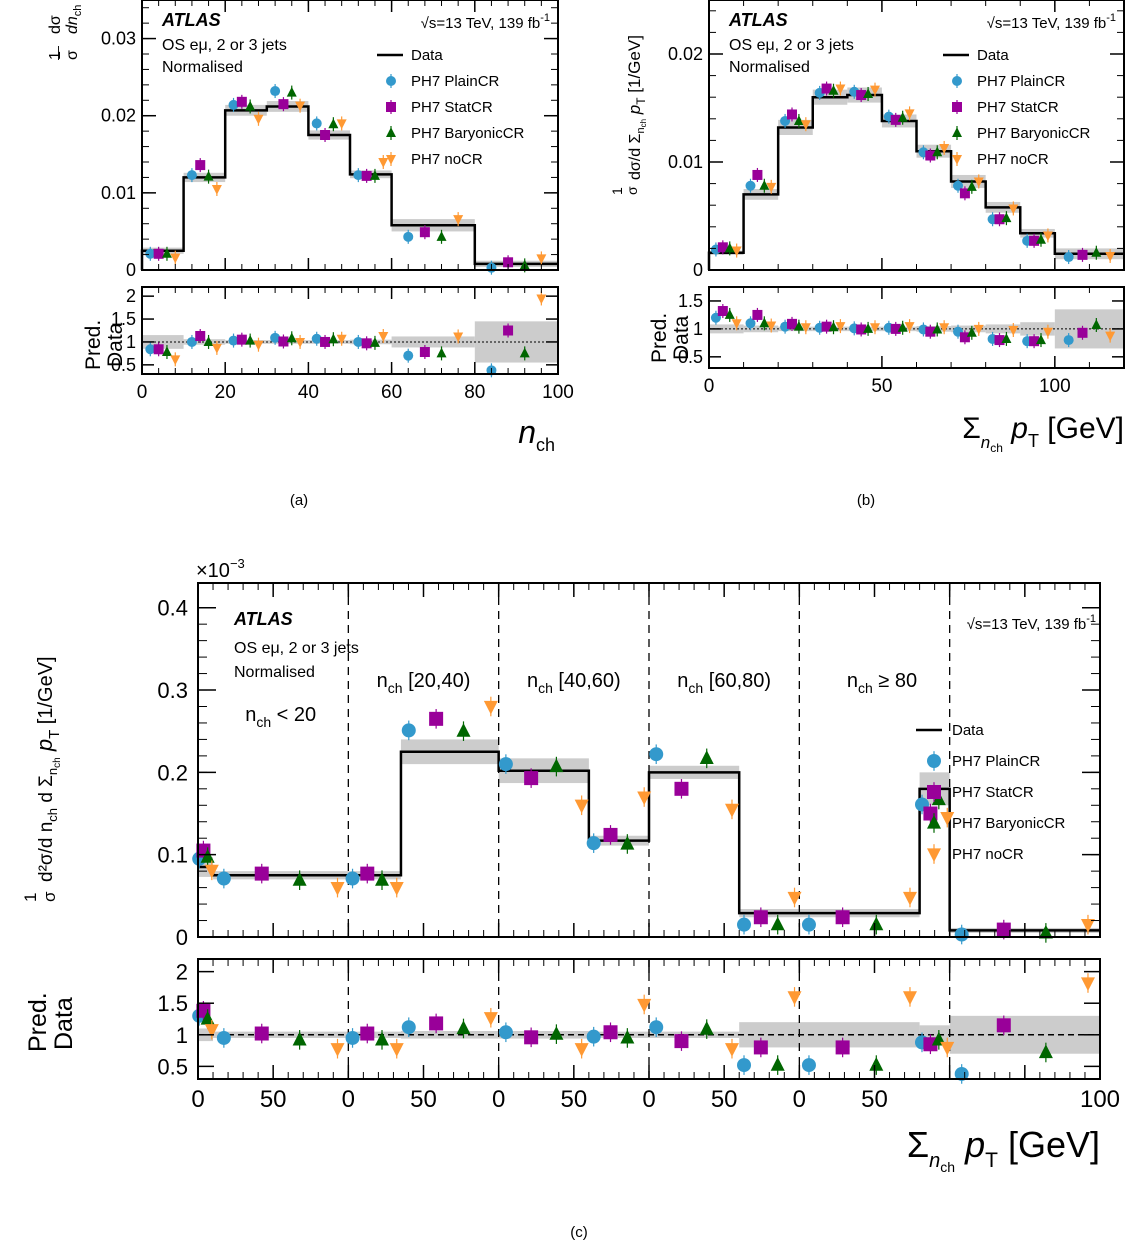 The image size is (1136, 1249). Describe the element at coordinates (1034, 133) in the screenshot. I see `legend-label-ph7-baryoniccr: PH7 BaryonicCR` at that location.